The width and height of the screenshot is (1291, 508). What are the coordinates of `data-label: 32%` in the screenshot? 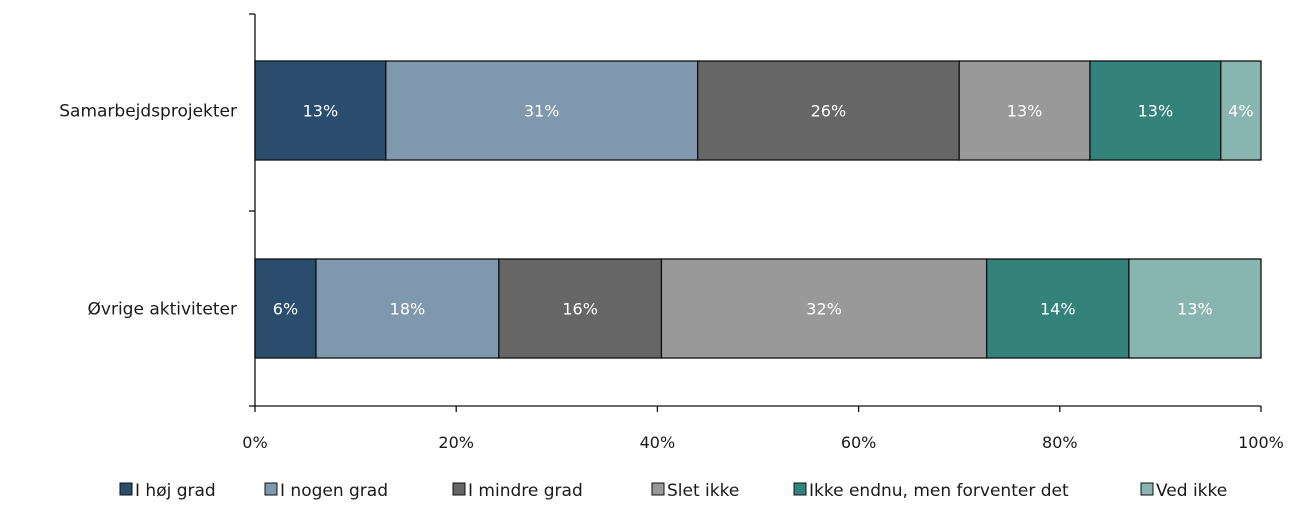 It's located at (824, 309).